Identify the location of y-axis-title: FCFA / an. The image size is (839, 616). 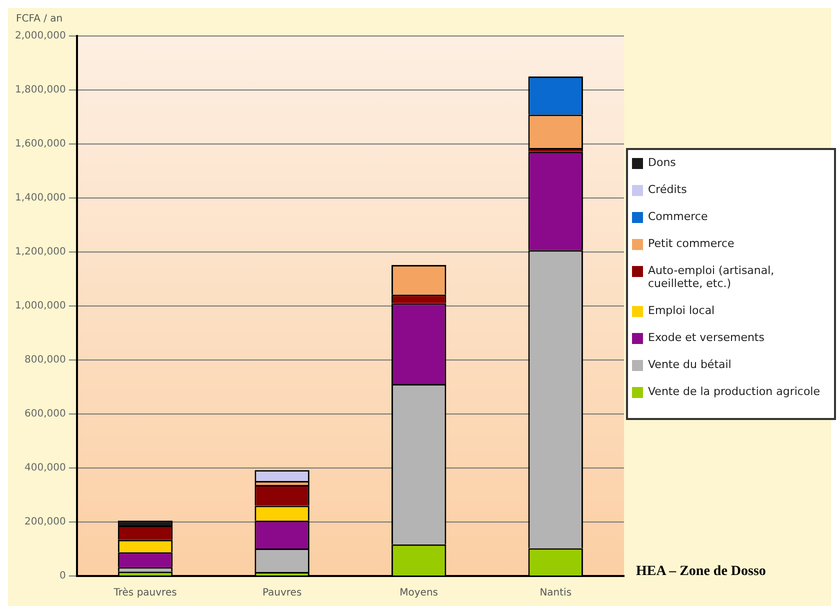
(39, 19).